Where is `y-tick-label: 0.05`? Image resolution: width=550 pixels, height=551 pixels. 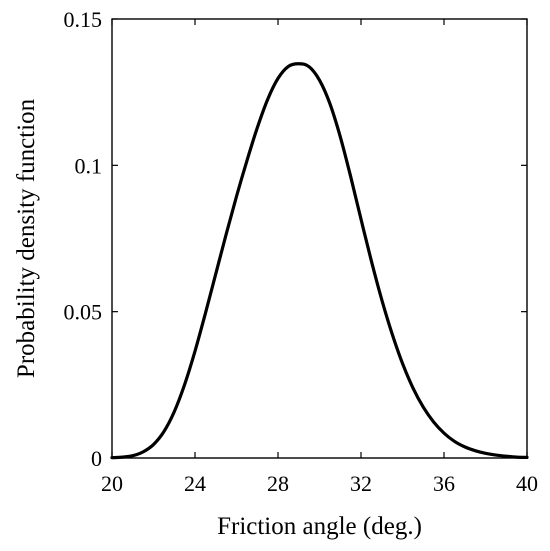 y-tick-label: 0.05 is located at coordinates (83, 312).